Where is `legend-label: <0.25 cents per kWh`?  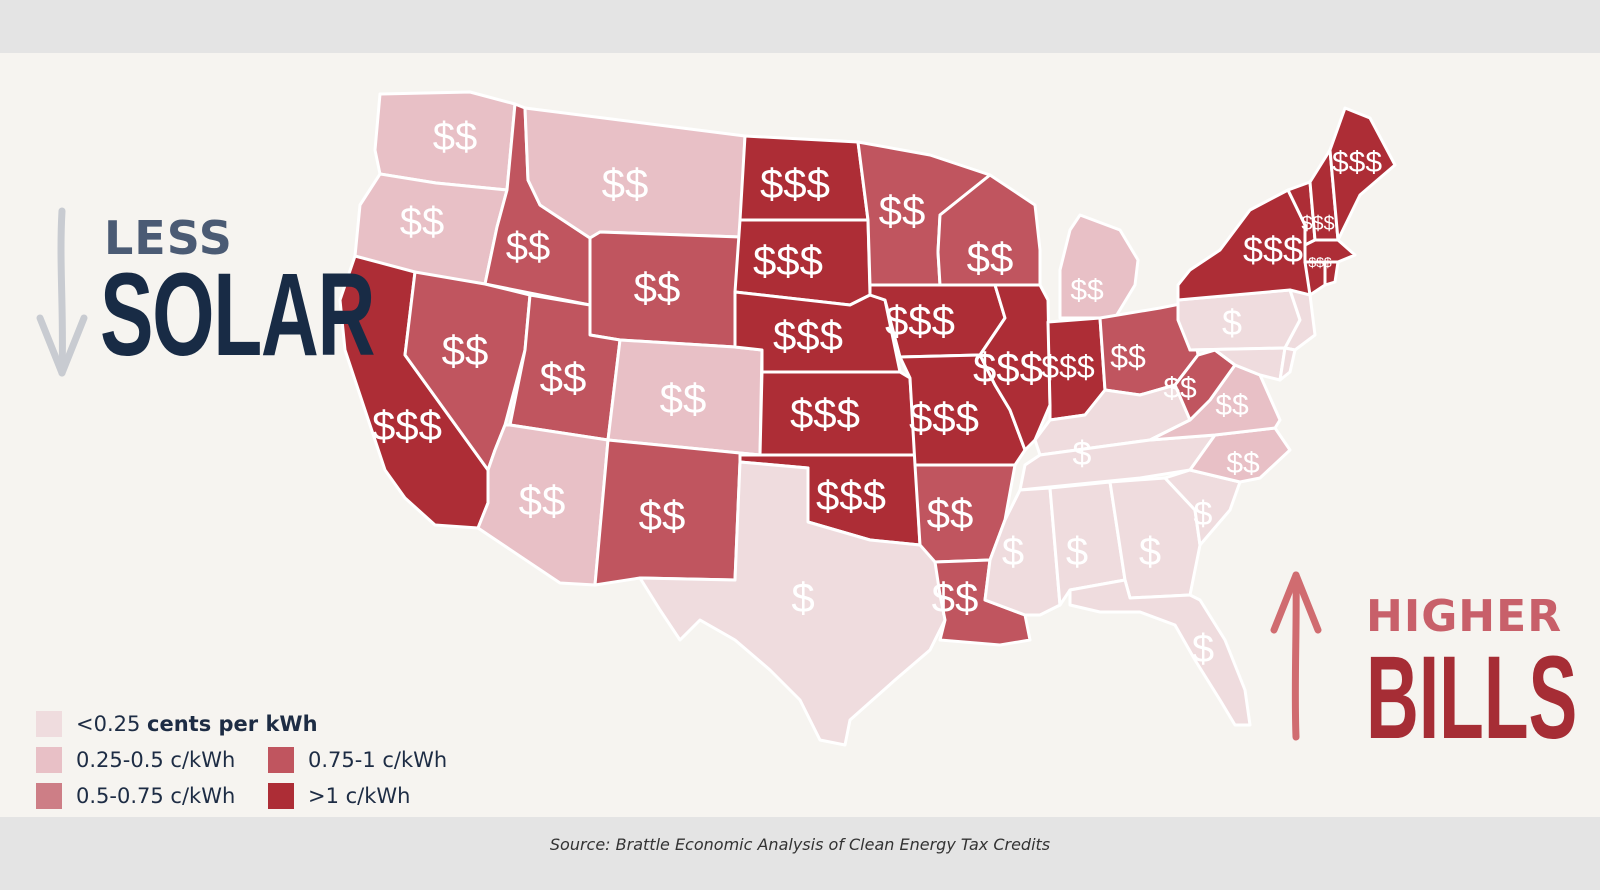 legend-label: <0.25 cents per kWh is located at coordinates (197, 724).